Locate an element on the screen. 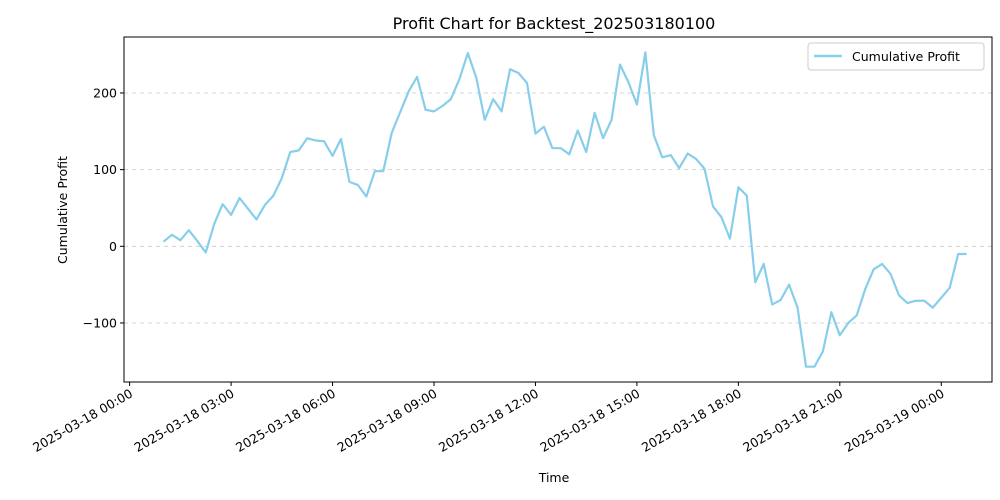 The height and width of the screenshot is (500, 1000). legend: Cumulative Profit is located at coordinates (896, 56).